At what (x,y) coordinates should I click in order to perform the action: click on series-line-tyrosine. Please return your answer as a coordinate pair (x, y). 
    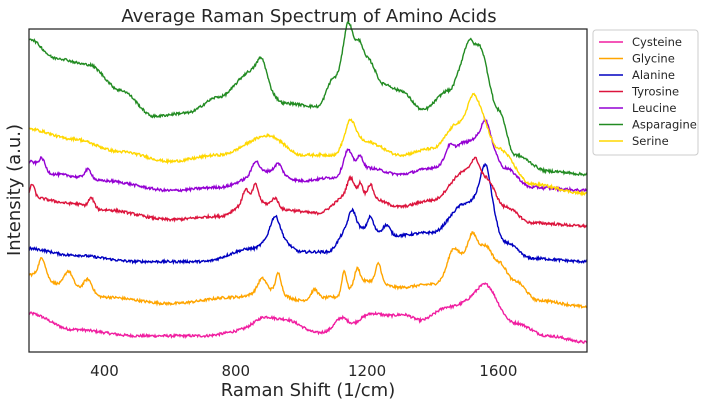
    Looking at the image, I should click on (307, 192).